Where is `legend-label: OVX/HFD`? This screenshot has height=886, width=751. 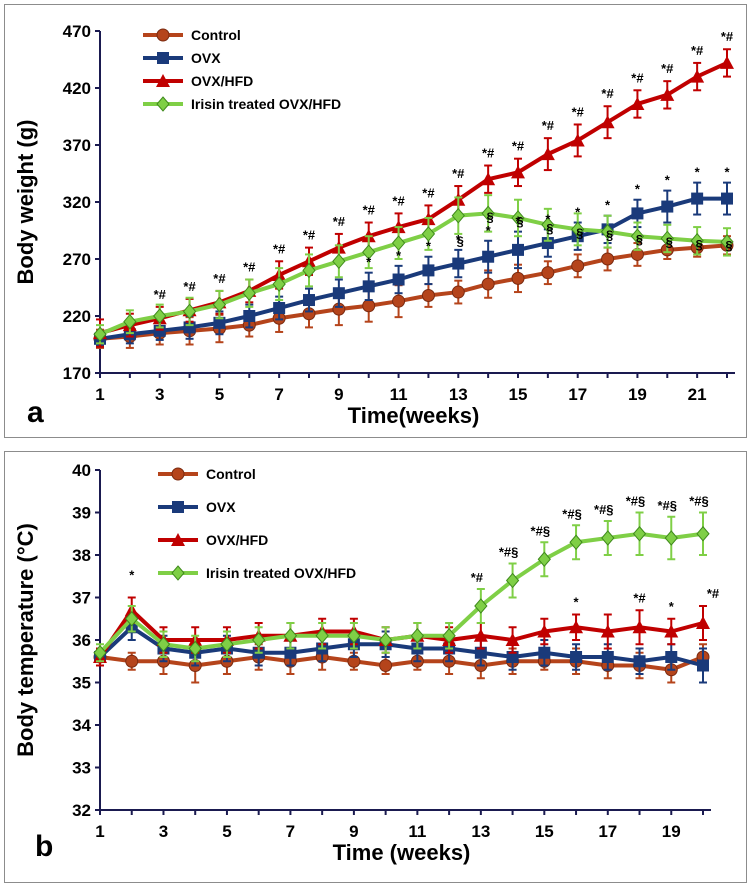
legend-label: OVX/HFD is located at coordinates (237, 540).